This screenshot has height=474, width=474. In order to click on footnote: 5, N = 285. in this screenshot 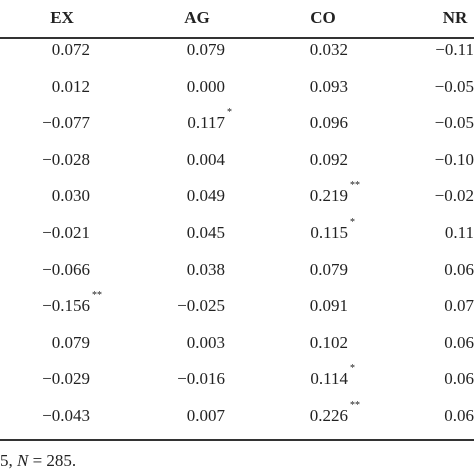, I will do `click(38, 461)`.